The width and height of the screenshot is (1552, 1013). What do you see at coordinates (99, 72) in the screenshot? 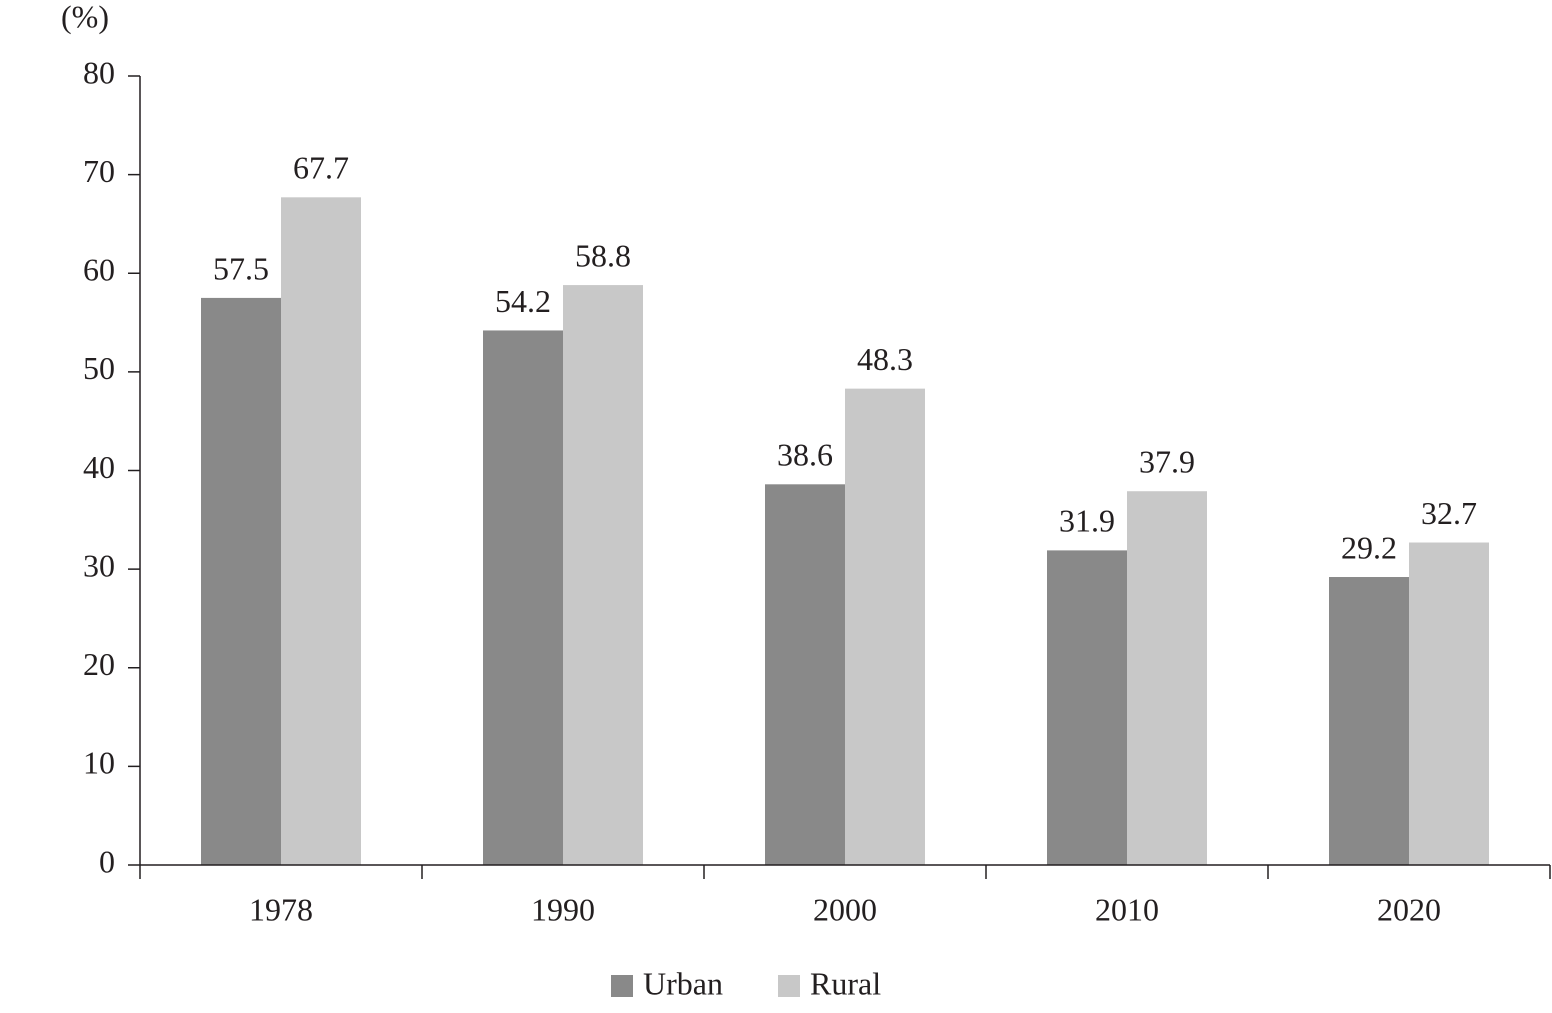
I see `y-tick-label: 80` at bounding box center [99, 72].